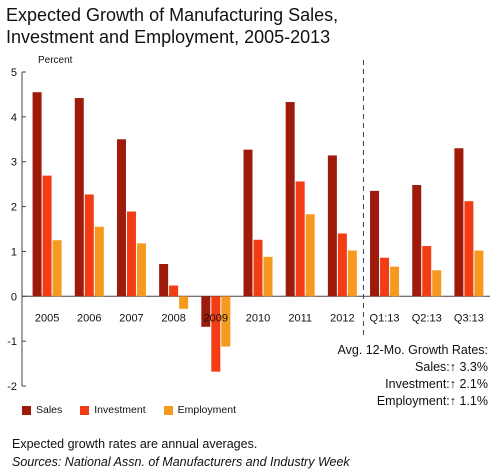 Image resolution: width=500 pixels, height=472 pixels. Describe the element at coordinates (300, 318) in the screenshot. I see `x-tick-label: 2011` at that location.